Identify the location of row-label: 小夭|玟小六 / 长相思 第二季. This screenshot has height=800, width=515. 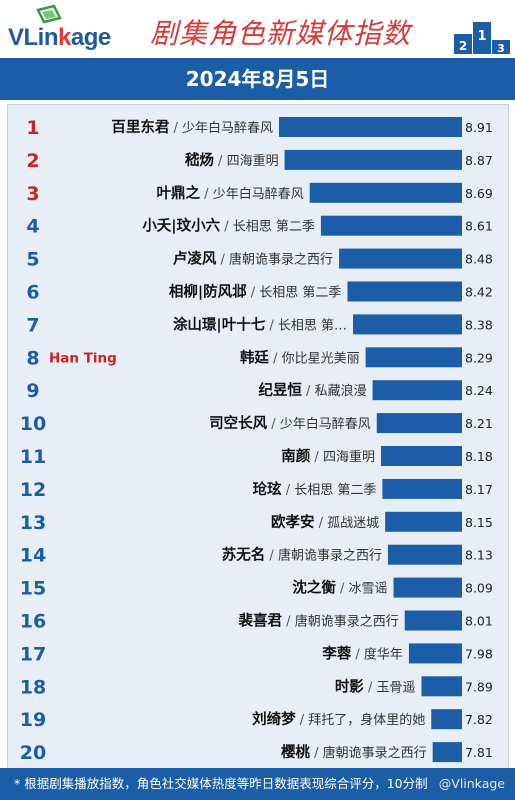
(228, 226).